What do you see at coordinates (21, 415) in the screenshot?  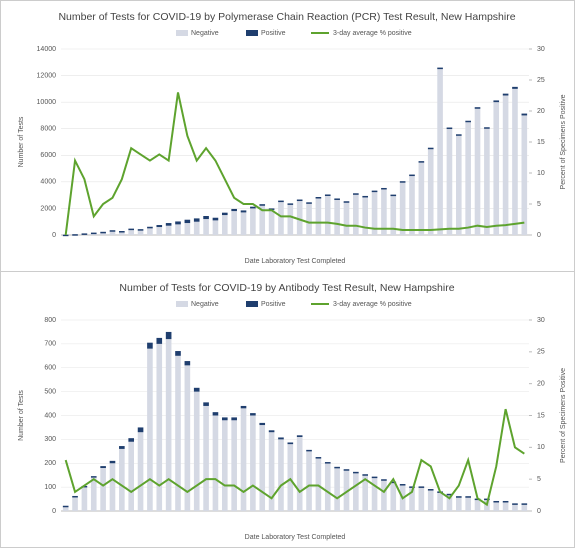 I see `y-axis-title: Number of Tests` at bounding box center [21, 415].